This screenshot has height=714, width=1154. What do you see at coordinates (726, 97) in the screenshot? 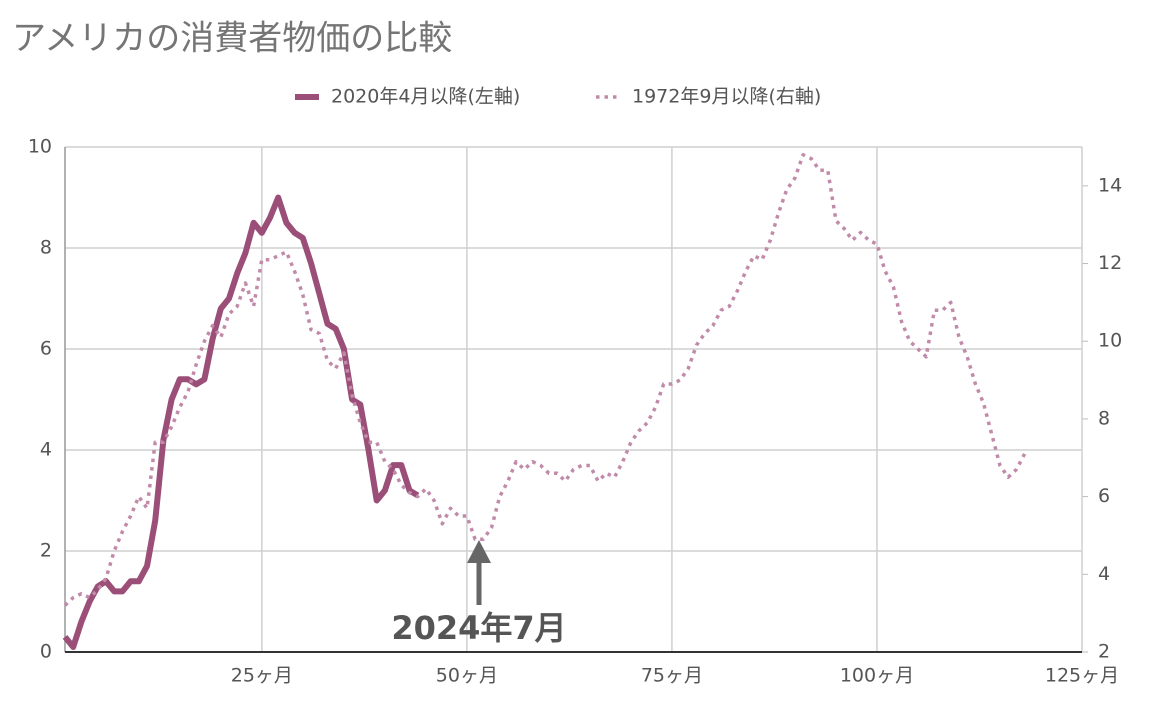
I see `legend-label: 1972年9月以降(右軸)` at bounding box center [726, 97].